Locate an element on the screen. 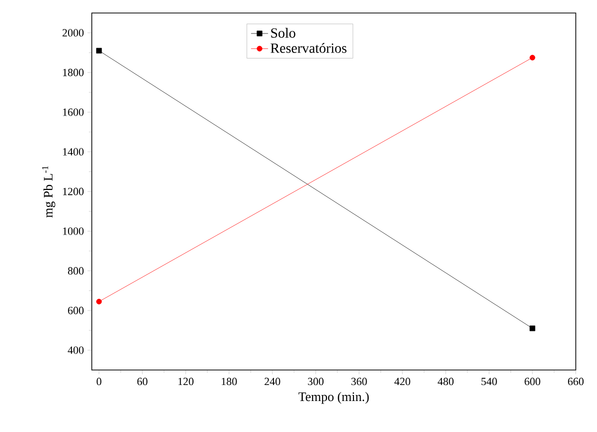  y-tick-label: 1600 is located at coordinates (73, 112).